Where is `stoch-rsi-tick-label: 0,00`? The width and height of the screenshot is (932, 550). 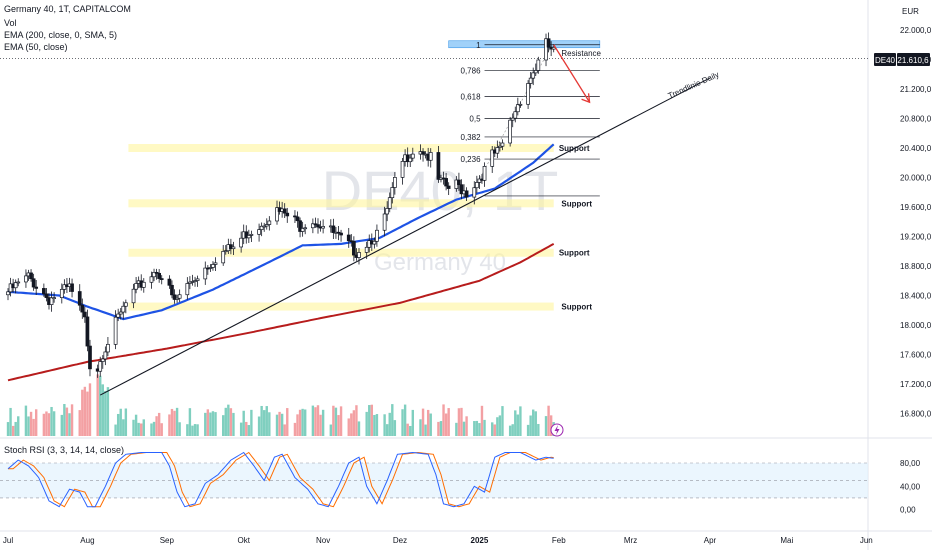 stoch-rsi-tick-label: 0,00 is located at coordinates (908, 510).